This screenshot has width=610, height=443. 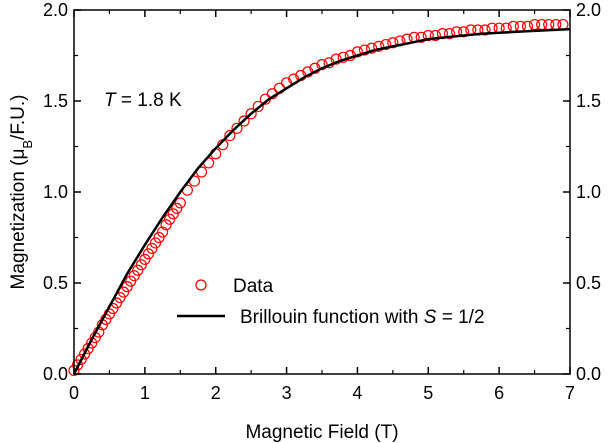 I want to click on y-tick-label: 0.0, so click(x=55, y=374).